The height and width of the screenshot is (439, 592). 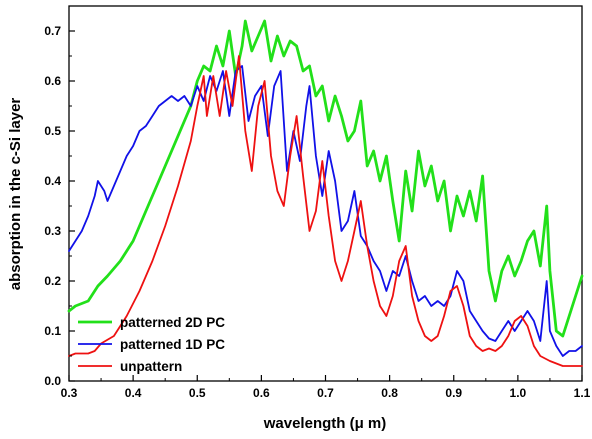 What do you see at coordinates (172, 344) in the screenshot?
I see `legend-label-2: patterned 1D PC` at bounding box center [172, 344].